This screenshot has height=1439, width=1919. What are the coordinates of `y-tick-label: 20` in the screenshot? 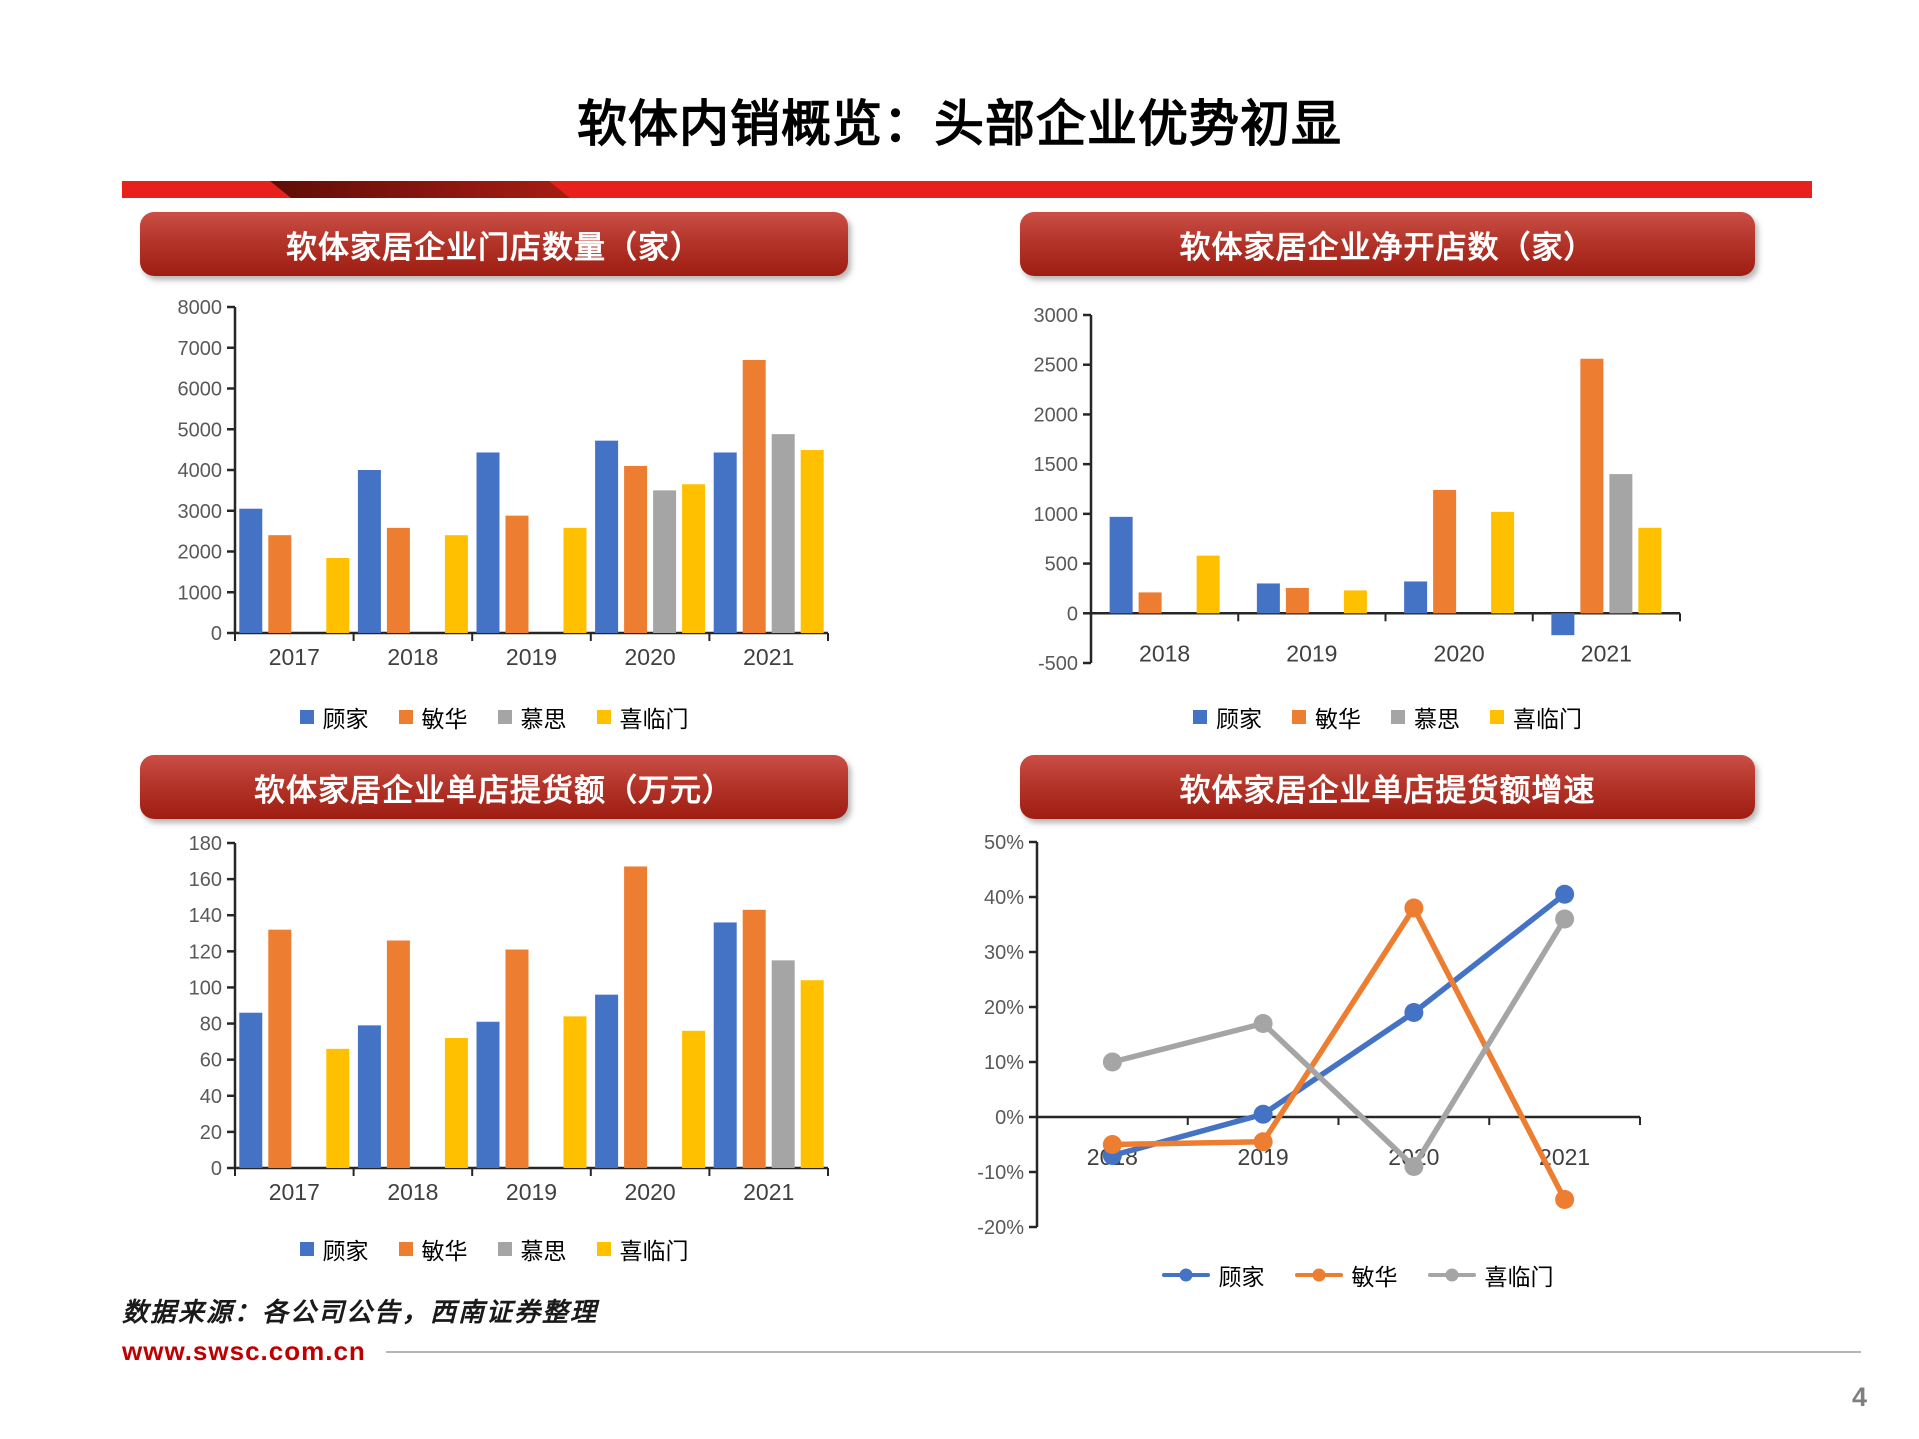 It's located at (211, 1133).